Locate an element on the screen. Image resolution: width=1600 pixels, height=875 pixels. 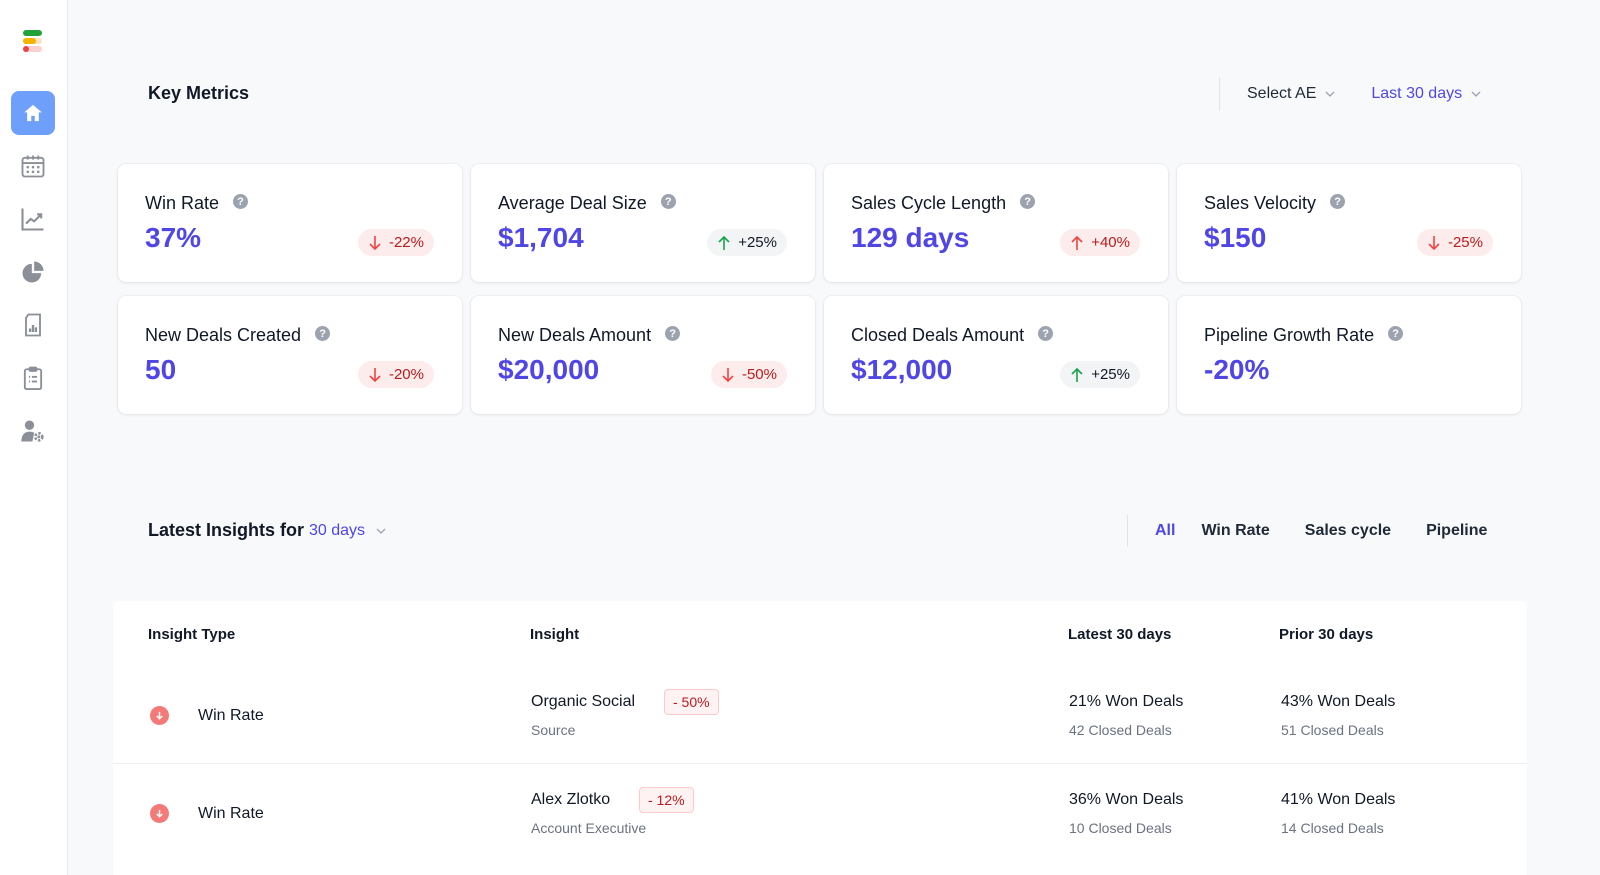
metric-card-average-deal-size: Average Deal Size? $1,704 +25% is located at coordinates (643, 223).